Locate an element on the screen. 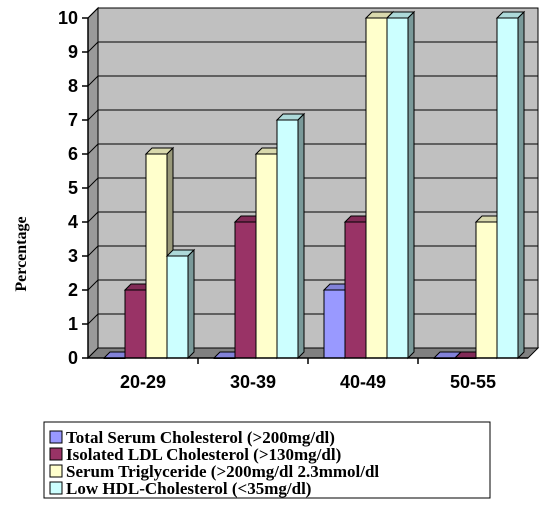  y-tick-label: 10 is located at coordinates (68, 18).